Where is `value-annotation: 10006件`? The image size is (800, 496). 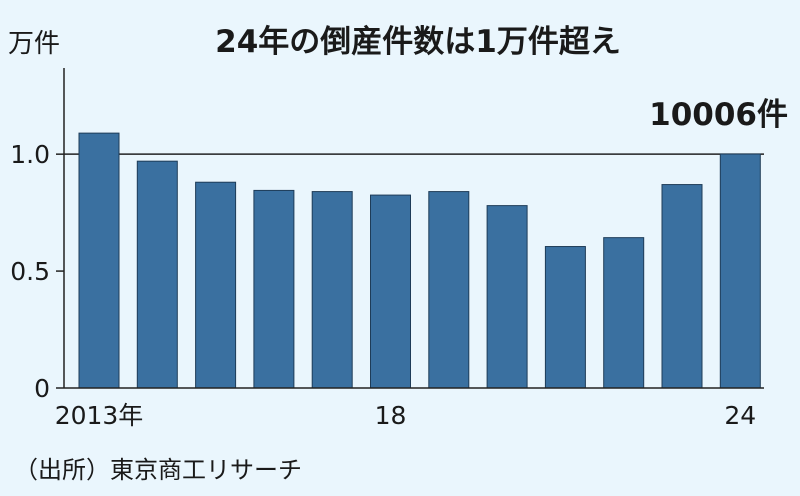 value-annotation: 10006件 is located at coordinates (718, 115).